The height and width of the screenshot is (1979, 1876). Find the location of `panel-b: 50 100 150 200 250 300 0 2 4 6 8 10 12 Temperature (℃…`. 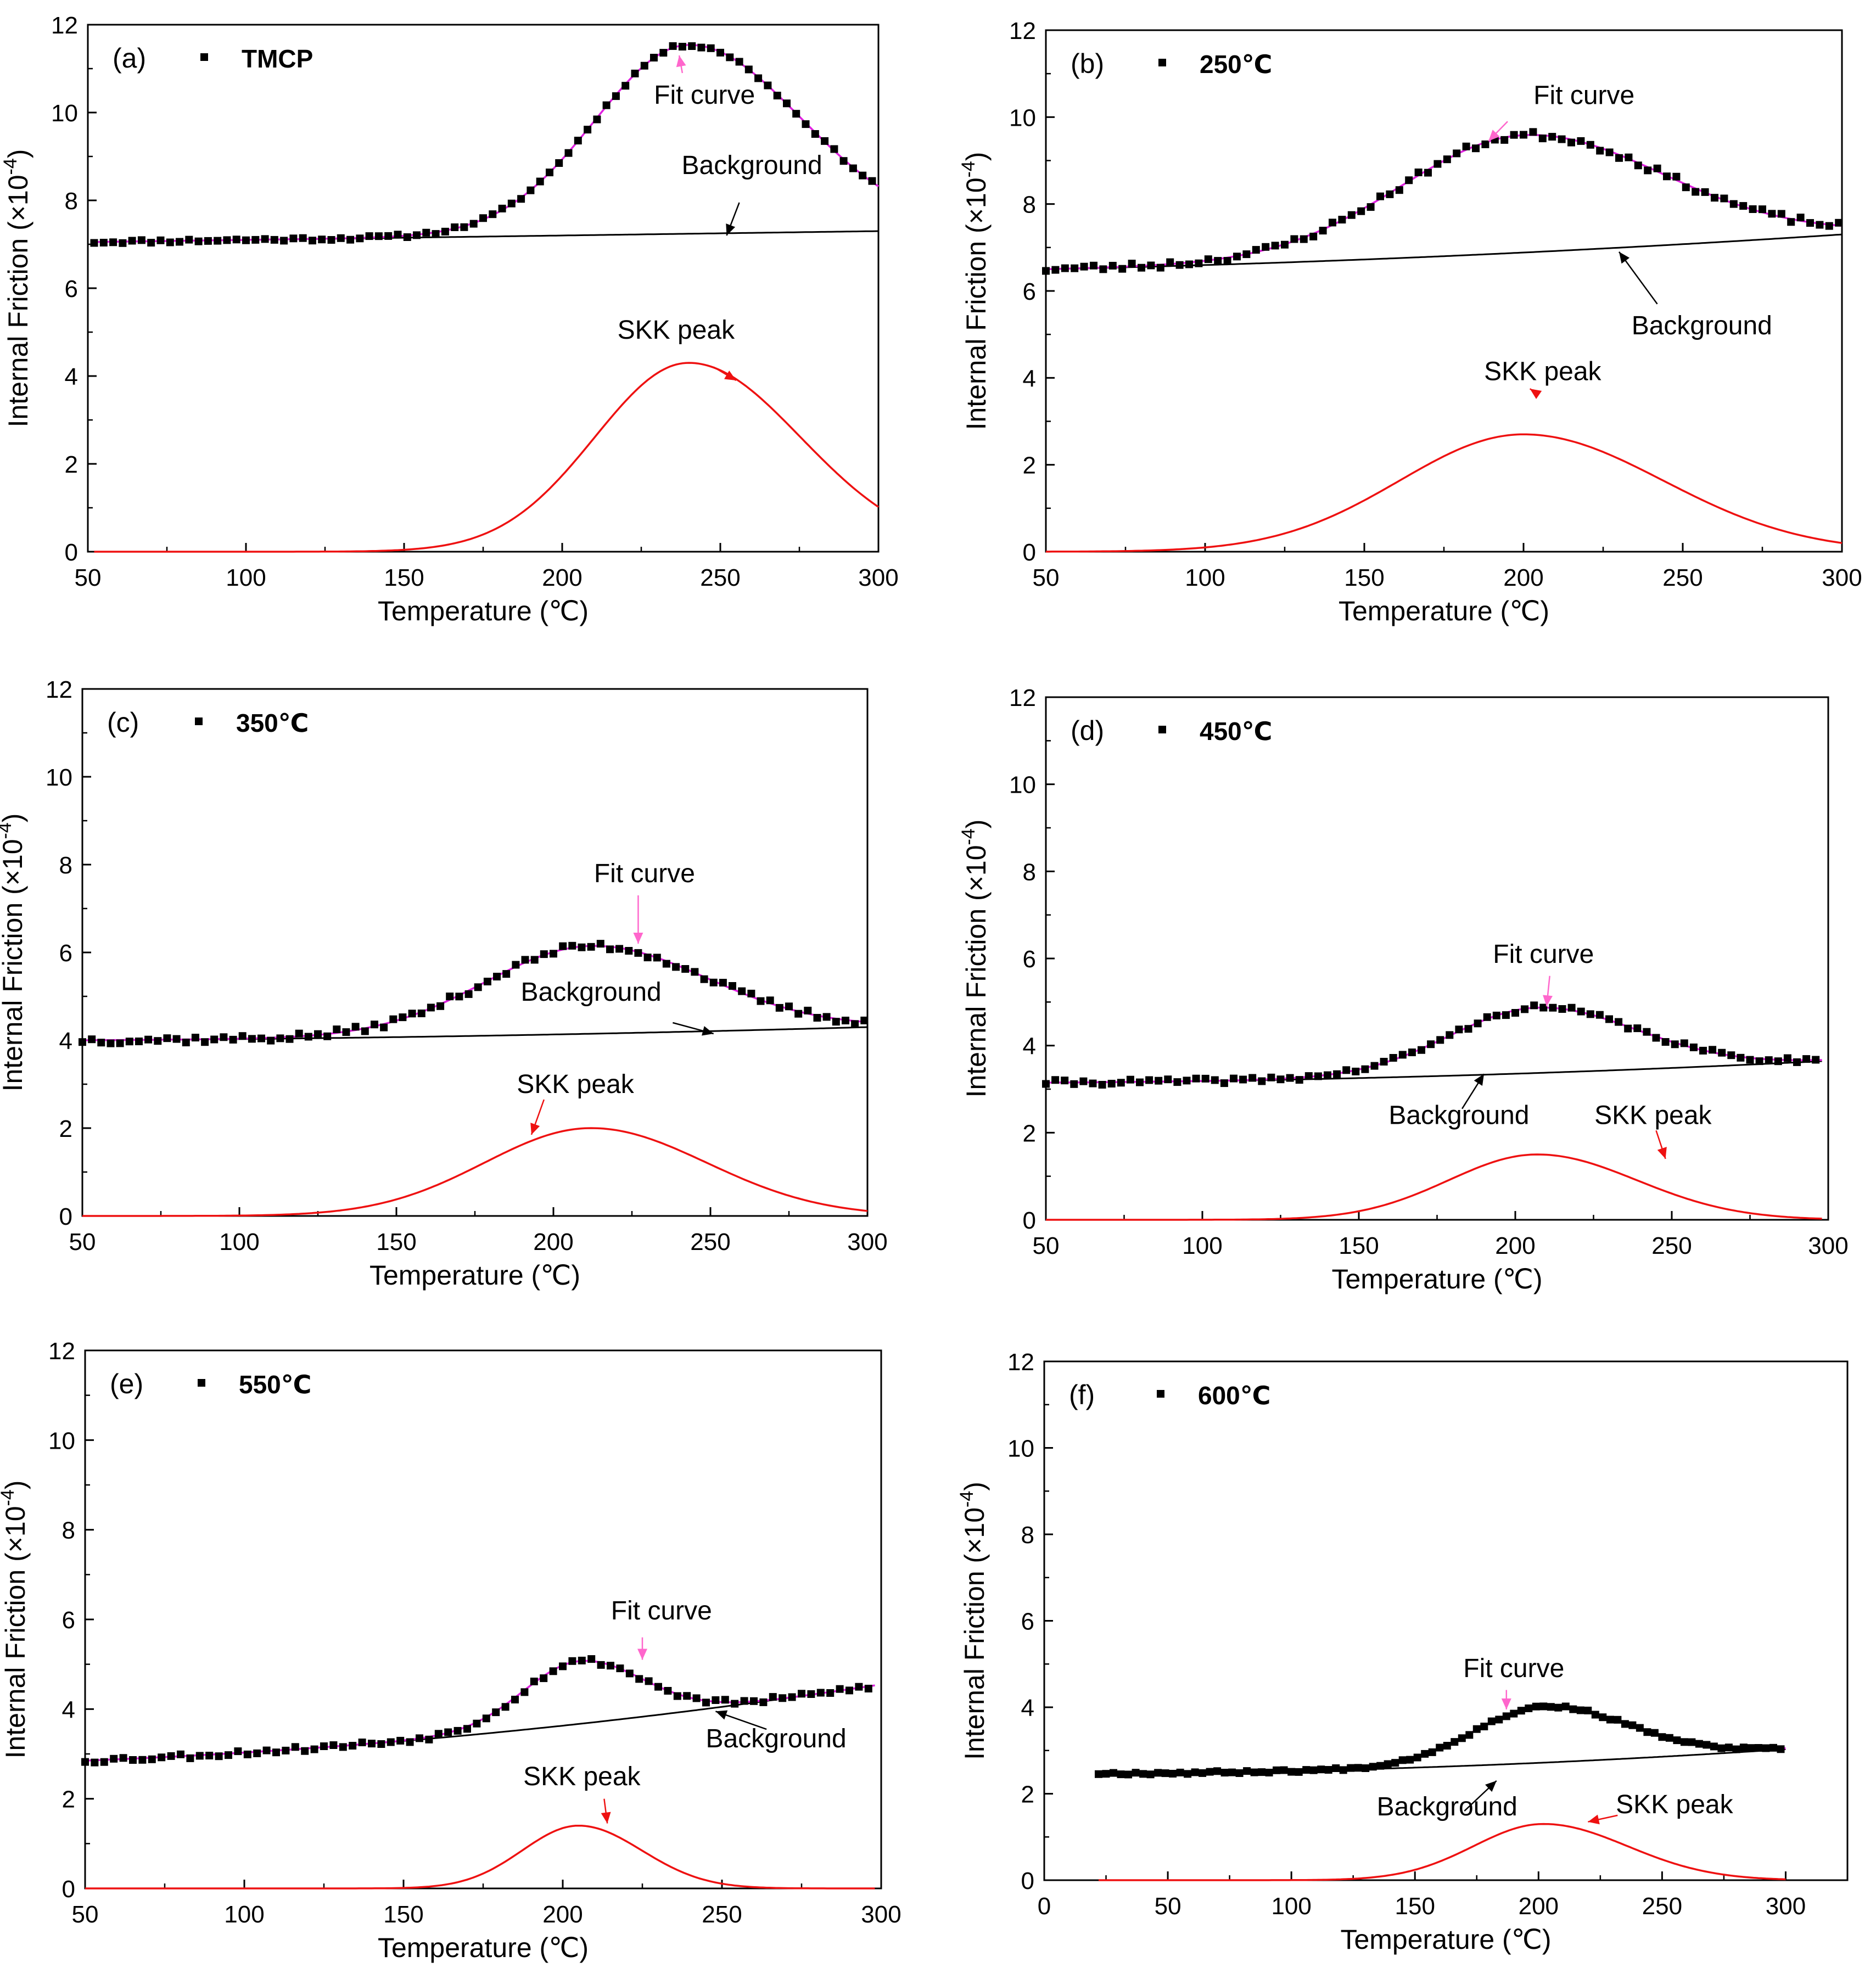

panel-b: 50 100 150 200 250 300 0 2 4 6 8 10 12 Temperature (℃… is located at coordinates (1410, 322).